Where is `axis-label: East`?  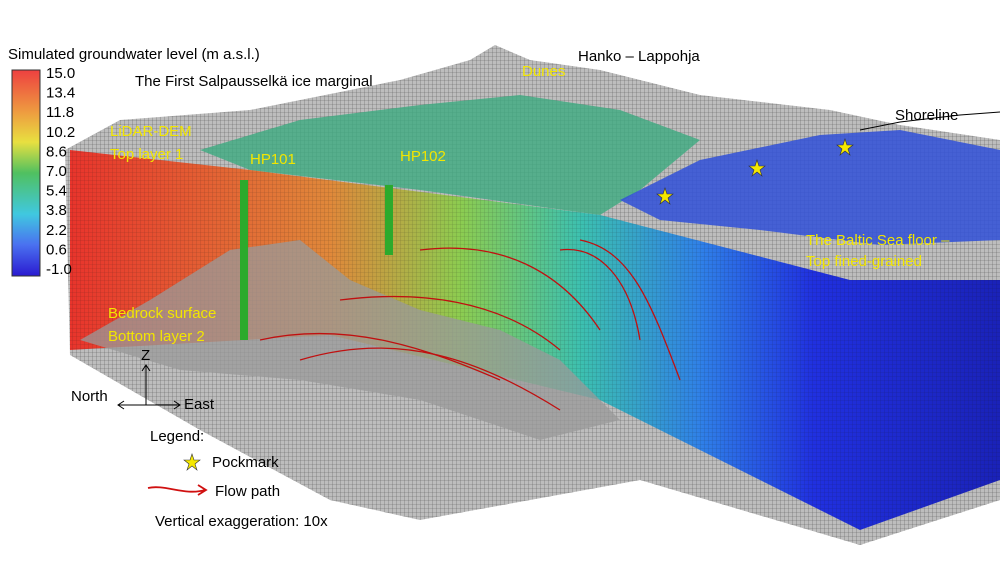 axis-label: East is located at coordinates (199, 404).